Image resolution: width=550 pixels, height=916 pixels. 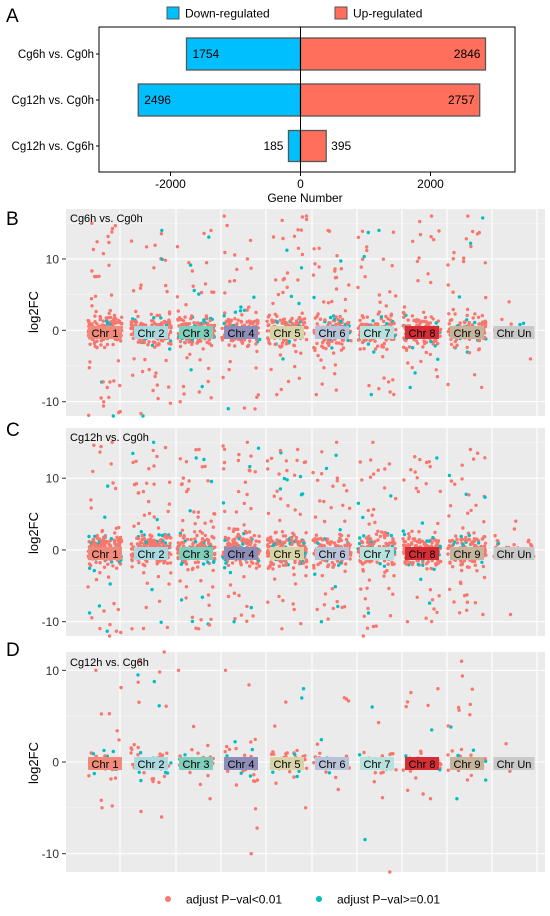 What do you see at coordinates (514, 765) in the screenshot?
I see `chromosome-label: Chr Un` at bounding box center [514, 765].